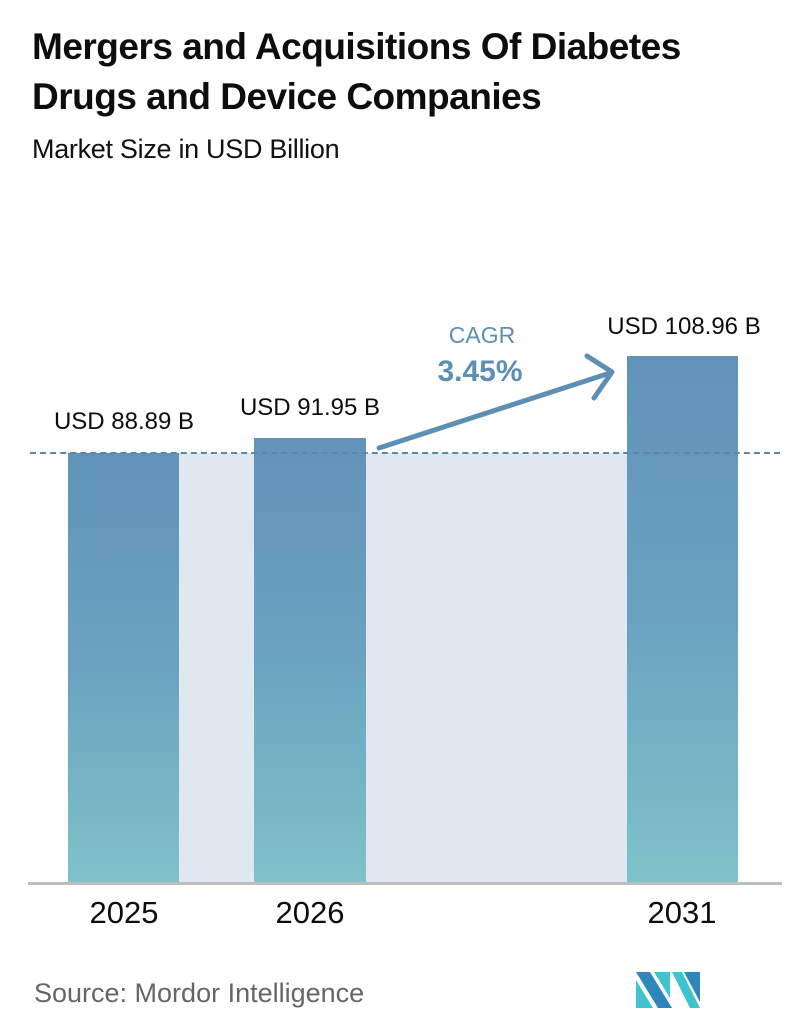 Image resolution: width=796 pixels, height=1034 pixels. Describe the element at coordinates (186, 149) in the screenshot. I see `chart-subtitle: Market Size in USD Billion` at that location.